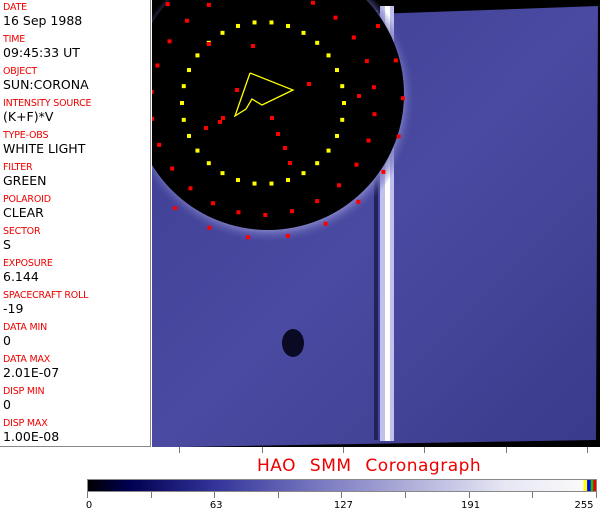 Image resolution: width=600 pixels, height=512 pixels. I want to click on field-label: DATE, so click(15, 7).